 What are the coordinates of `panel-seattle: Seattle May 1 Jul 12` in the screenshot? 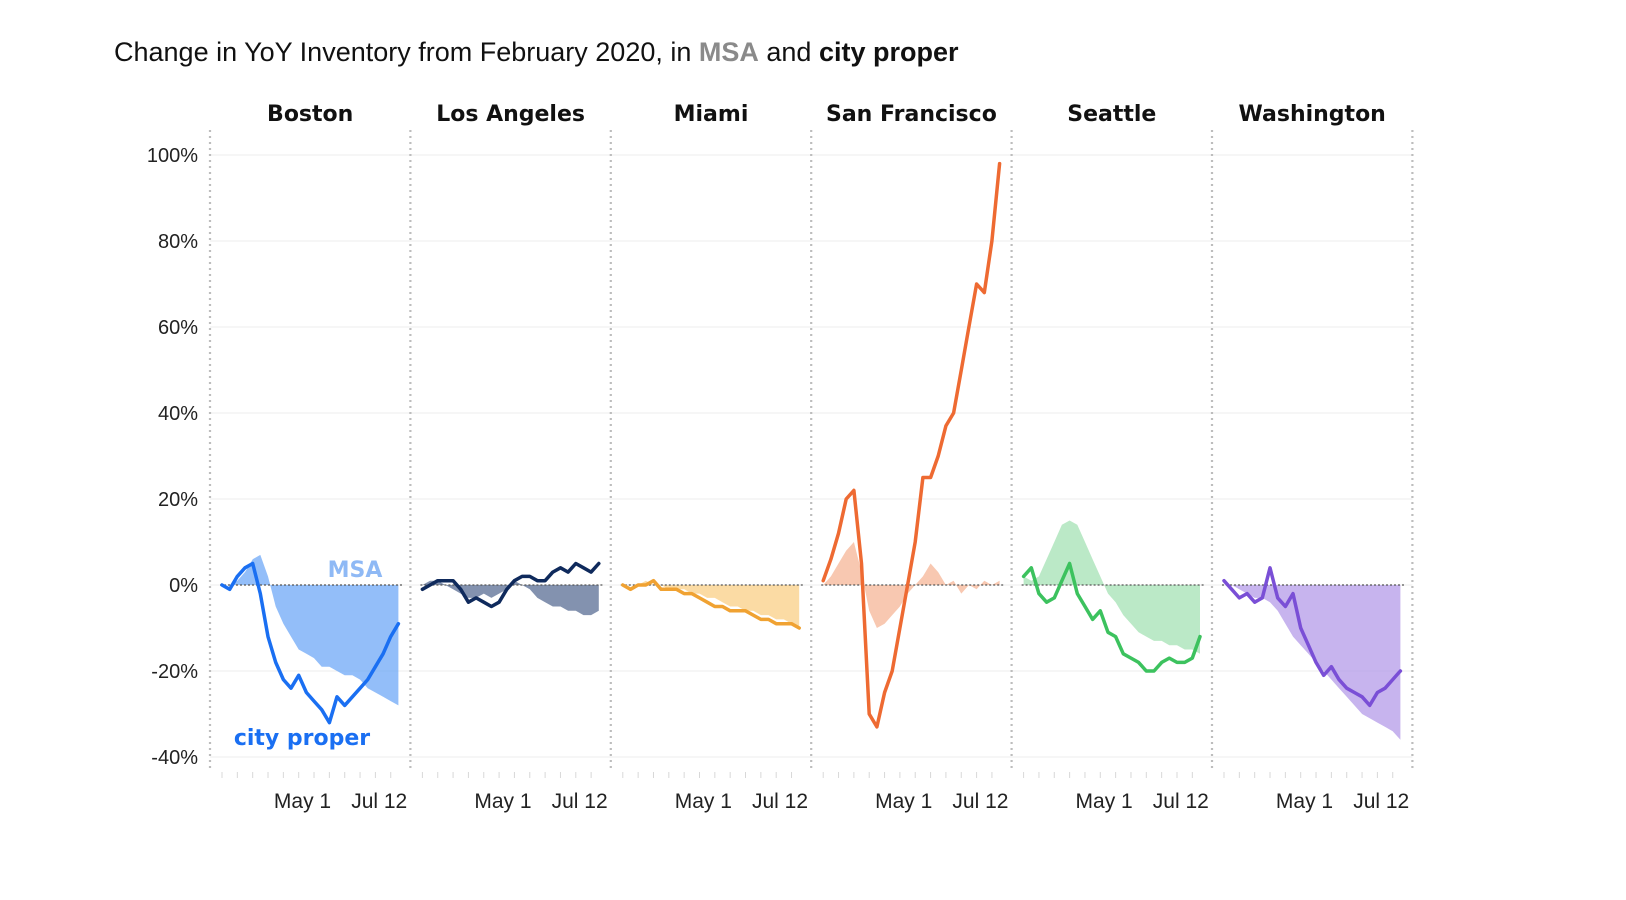 It's located at (1115, 457).